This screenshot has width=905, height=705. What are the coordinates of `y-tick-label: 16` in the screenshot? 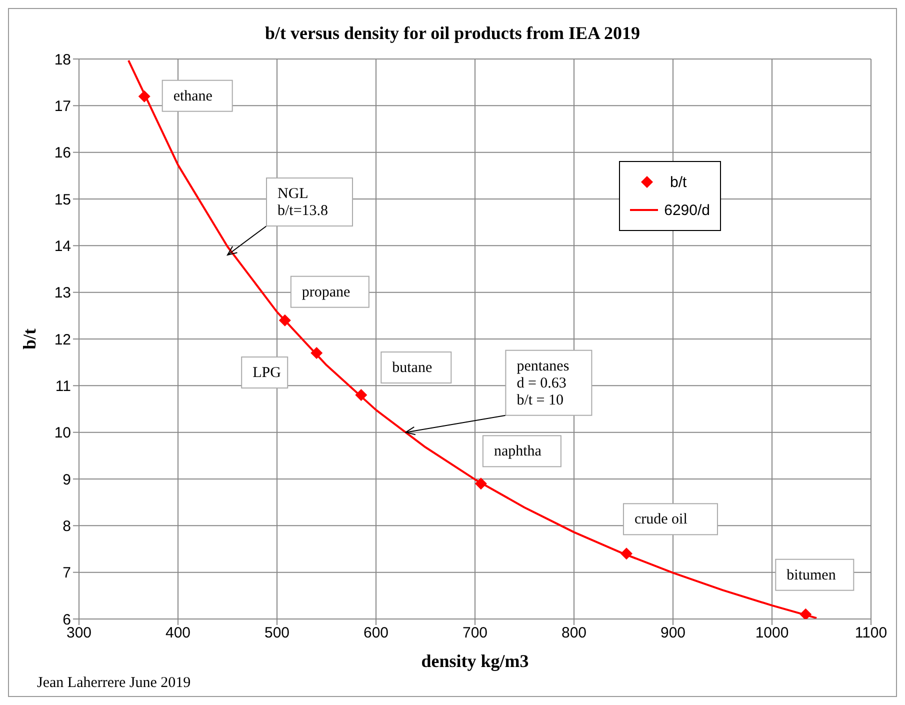 It's located at (62, 153).